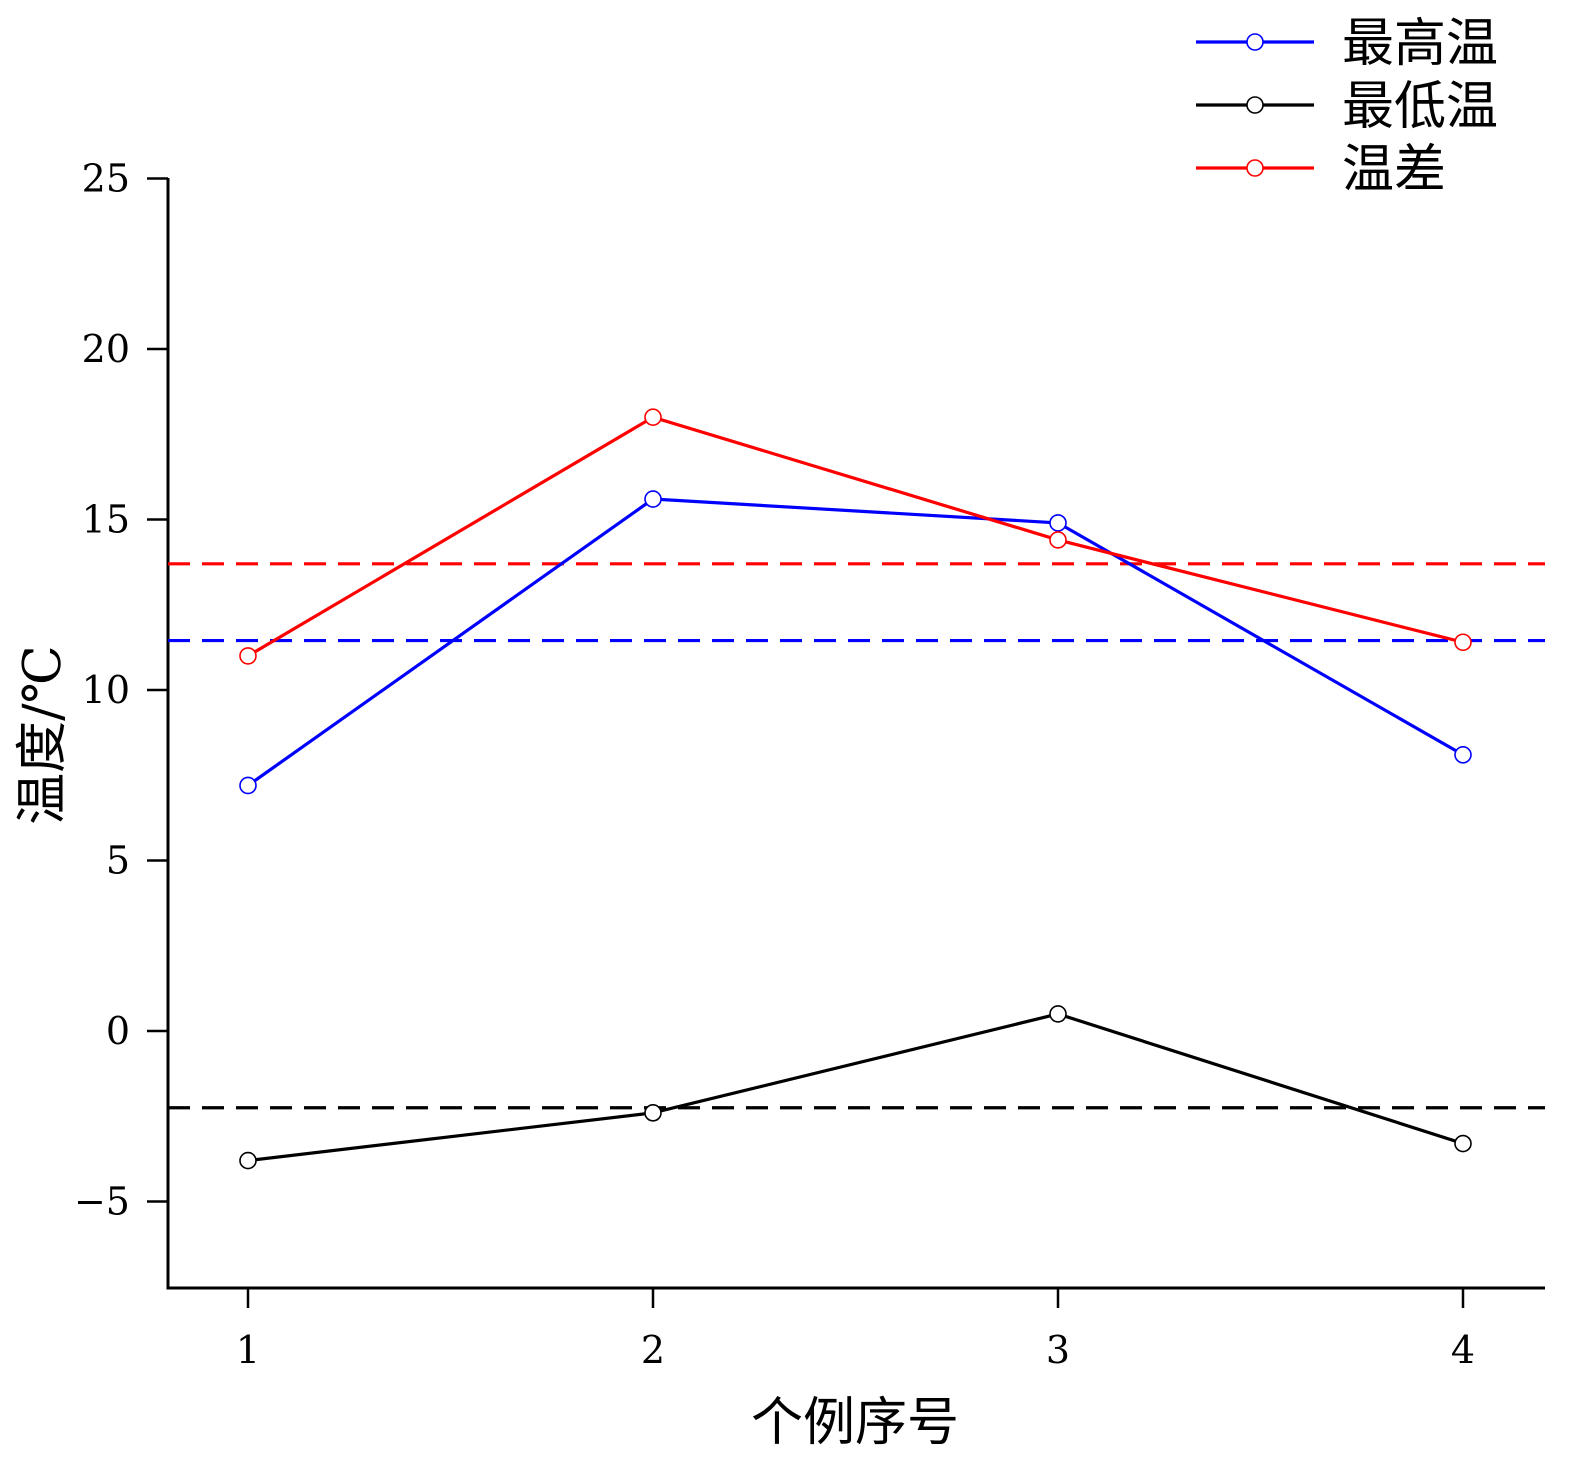 This screenshot has width=1575, height=1476. What do you see at coordinates (106, 520) in the screenshot?
I see `y-tick-label: 15` at bounding box center [106, 520].